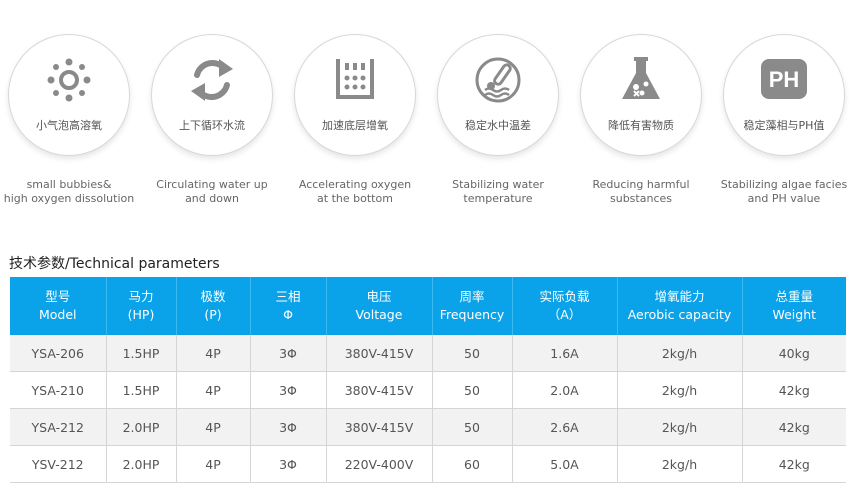 The height and width of the screenshot is (501, 858). What do you see at coordinates (288, 306) in the screenshot?
I see `column-header: 三相 Φ` at bounding box center [288, 306].